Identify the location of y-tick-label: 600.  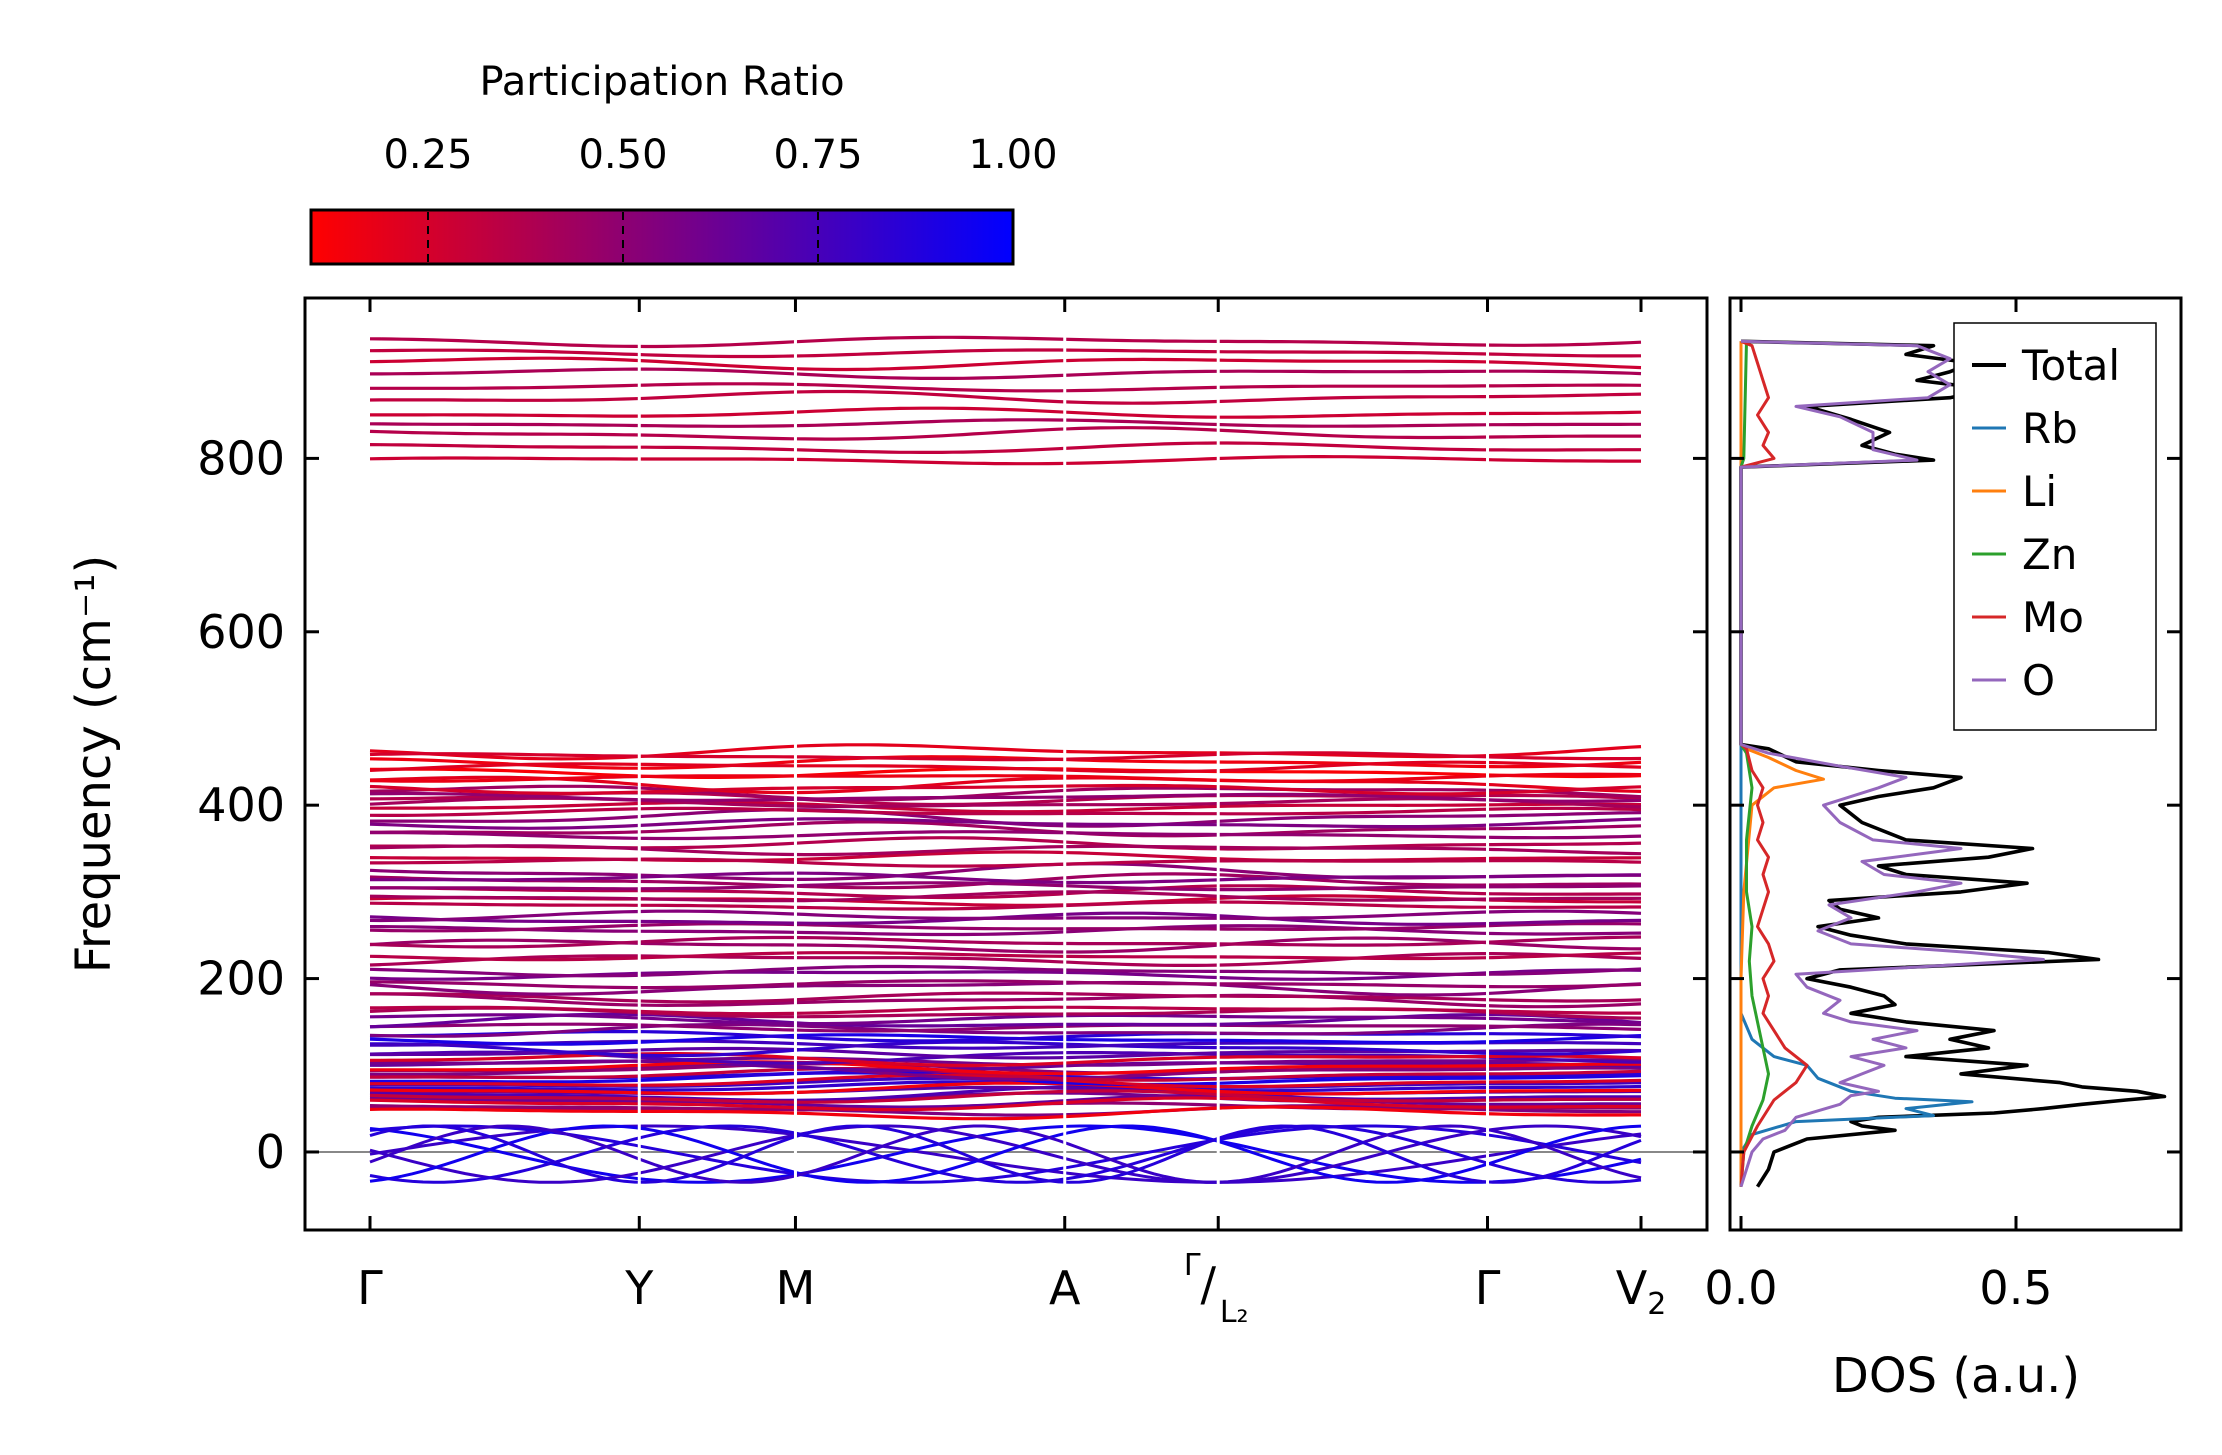
(241, 632).